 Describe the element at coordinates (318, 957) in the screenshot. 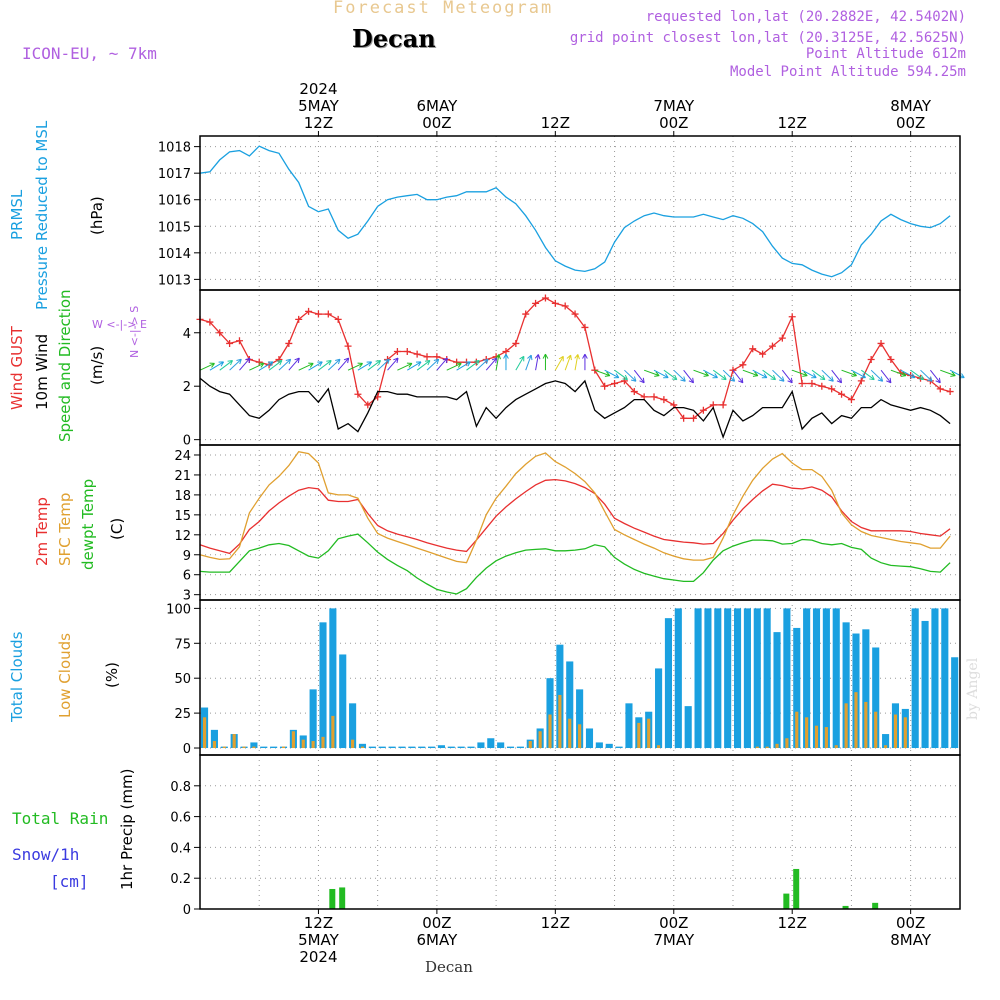

I see `time-label-bottom: 2024` at that location.